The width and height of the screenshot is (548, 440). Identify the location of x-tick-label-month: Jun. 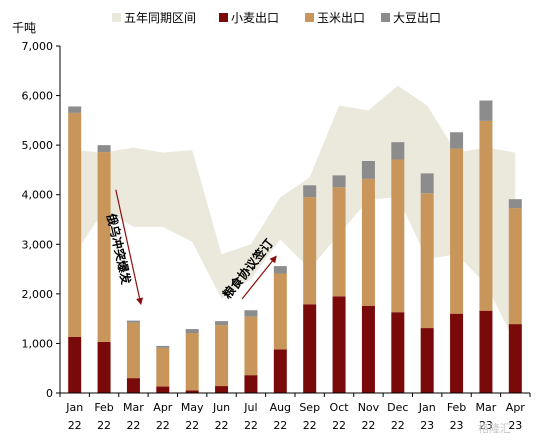
(221, 407).